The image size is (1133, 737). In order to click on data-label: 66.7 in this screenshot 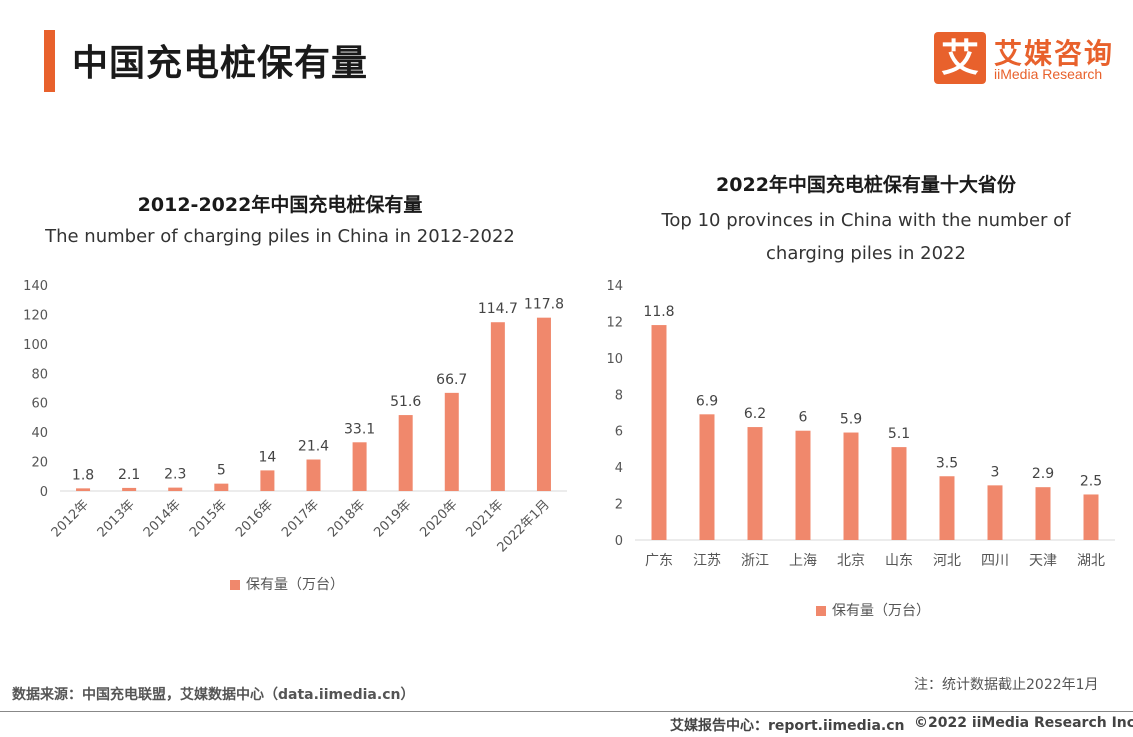, I will do `click(451, 380)`.